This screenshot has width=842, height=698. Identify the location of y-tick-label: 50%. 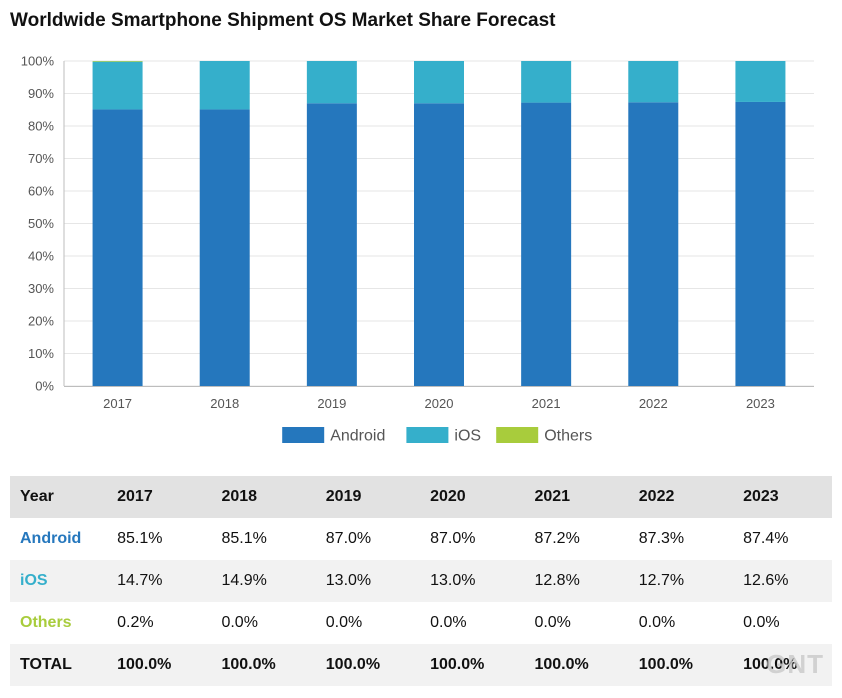
(41, 223).